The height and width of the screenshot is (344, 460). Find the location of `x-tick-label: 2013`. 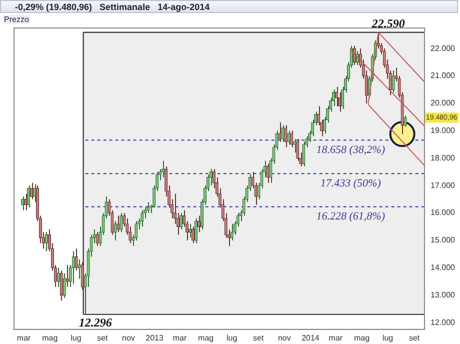

x-tick-label: 2013 is located at coordinates (155, 337).